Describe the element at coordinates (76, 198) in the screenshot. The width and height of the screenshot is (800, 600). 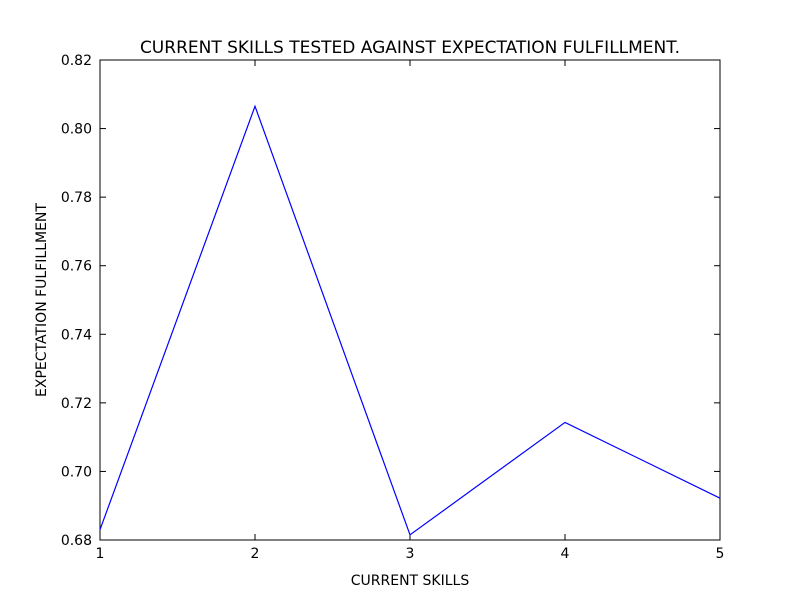
I see `y-tick-label: 0.78` at that location.